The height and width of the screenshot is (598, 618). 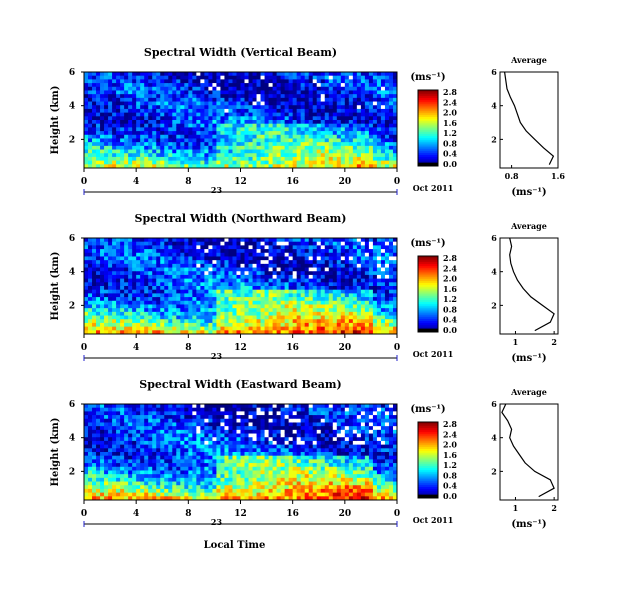 I want to click on x-axis-label: Local Time, so click(x=235, y=545).